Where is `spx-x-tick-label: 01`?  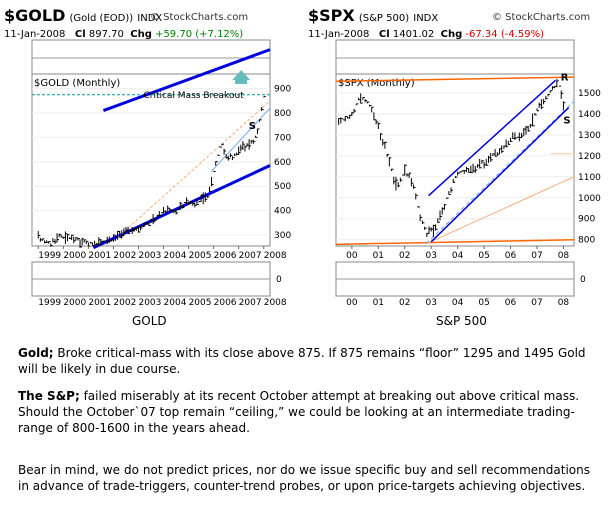 spx-x-tick-label: 01 is located at coordinates (378, 256).